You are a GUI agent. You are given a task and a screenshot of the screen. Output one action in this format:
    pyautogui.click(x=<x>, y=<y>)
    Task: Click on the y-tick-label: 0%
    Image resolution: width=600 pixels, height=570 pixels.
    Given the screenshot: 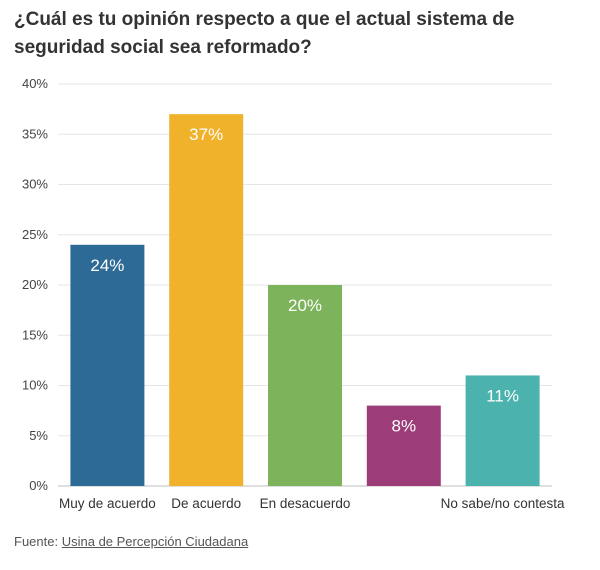 What is the action you would take?
    pyautogui.click(x=38, y=485)
    